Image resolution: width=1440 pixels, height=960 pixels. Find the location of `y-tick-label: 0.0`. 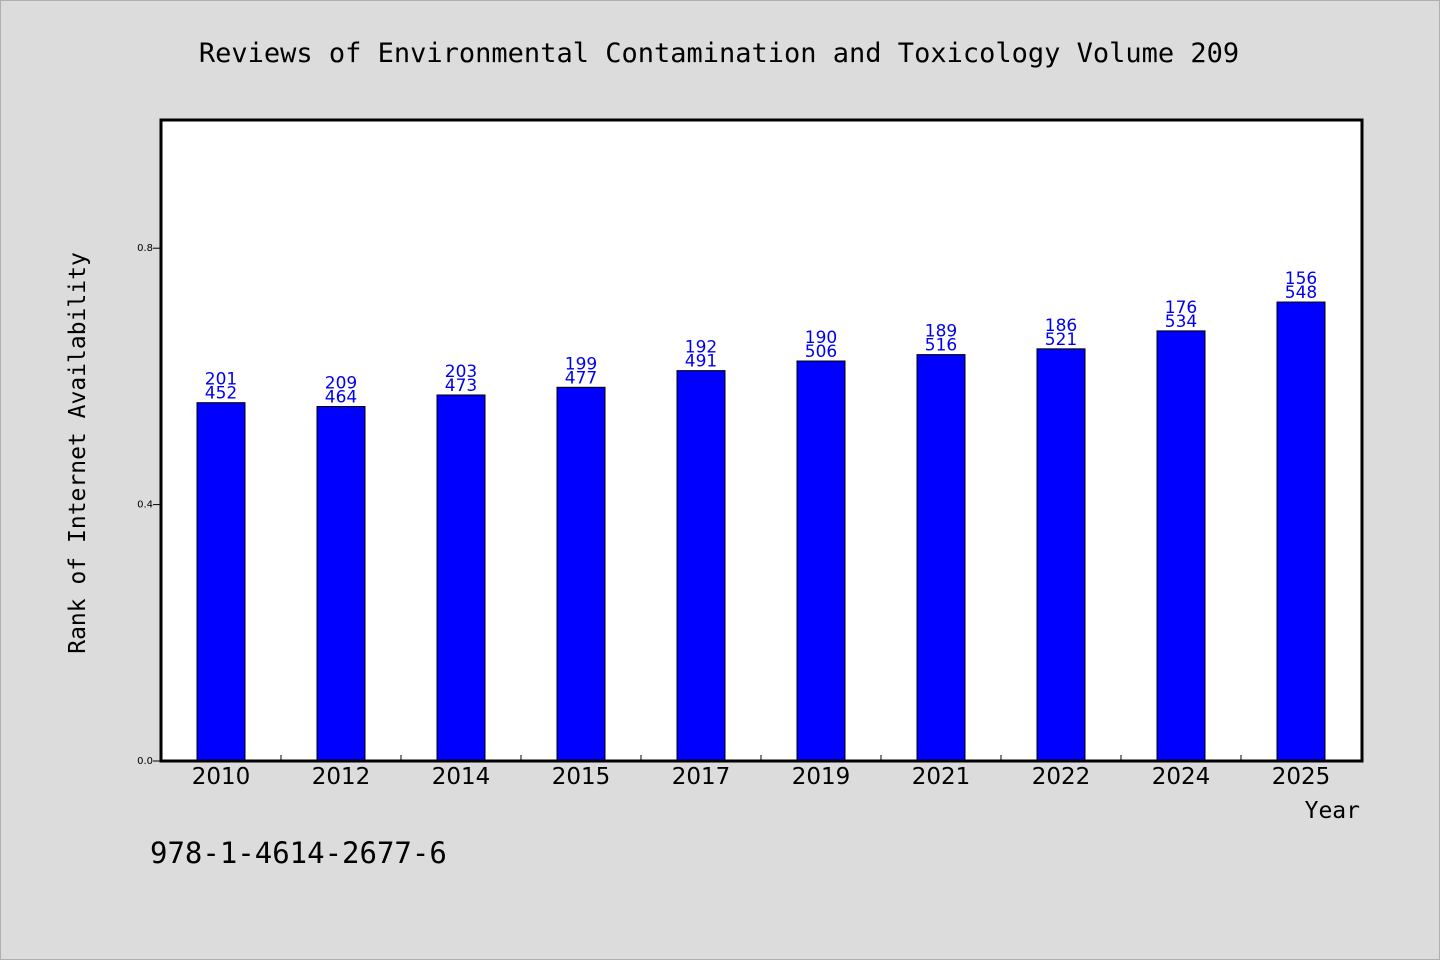

y-tick-label: 0.0 is located at coordinates (145, 761).